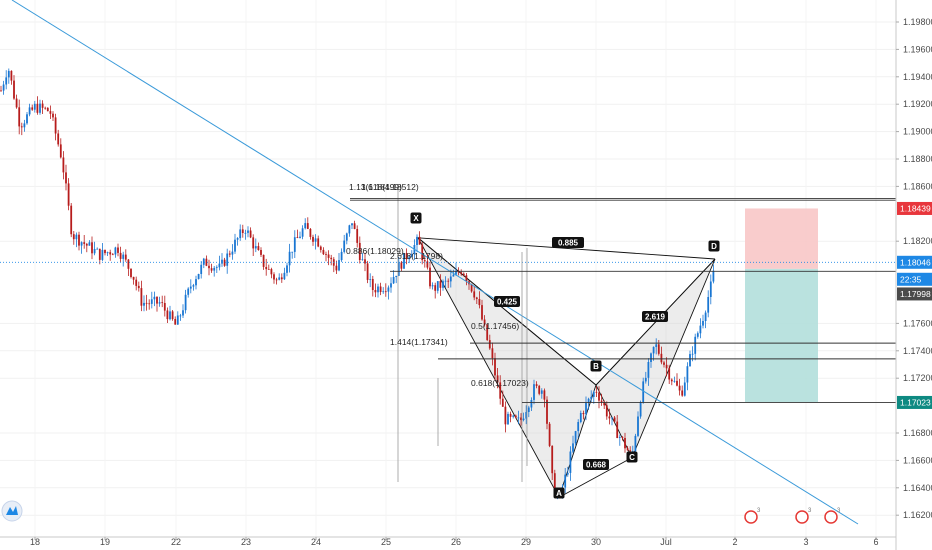 The image size is (932, 550). I want to click on price-tick-label: 1.16800, so click(917, 433).